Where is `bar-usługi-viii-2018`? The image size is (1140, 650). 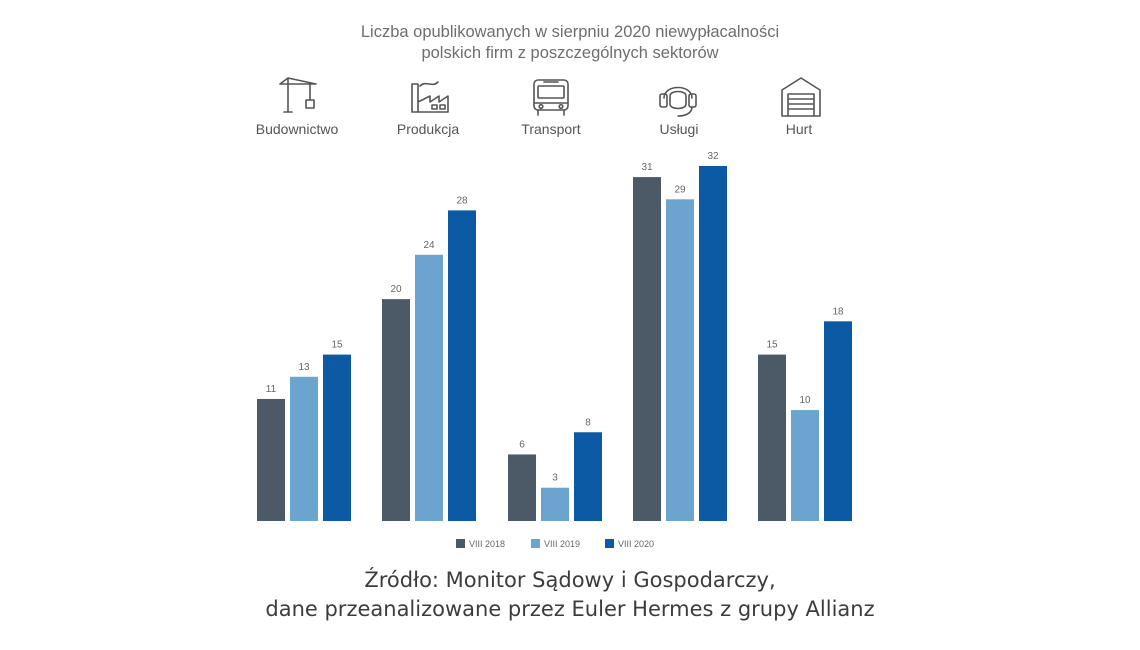 bar-usługi-viii-2018 is located at coordinates (647, 349).